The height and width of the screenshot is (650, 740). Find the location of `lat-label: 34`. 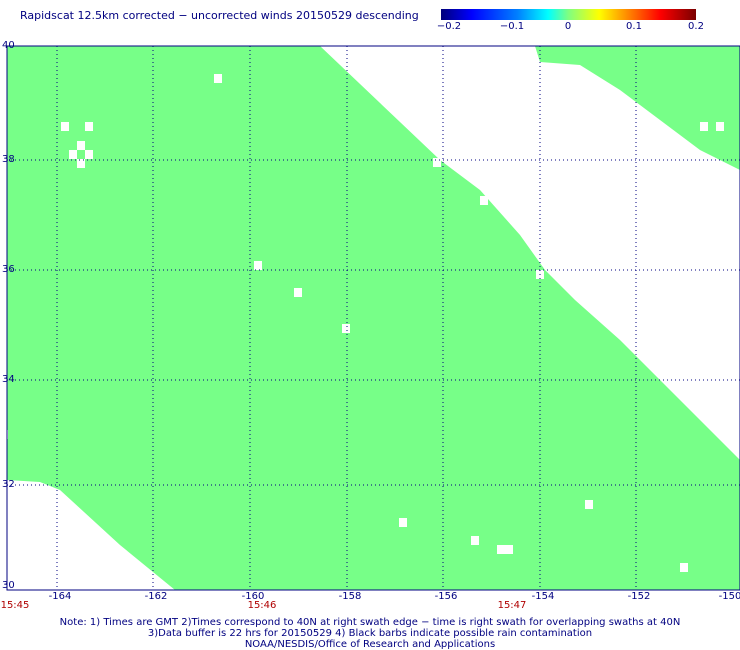

lat-label: 34 is located at coordinates (8, 379).